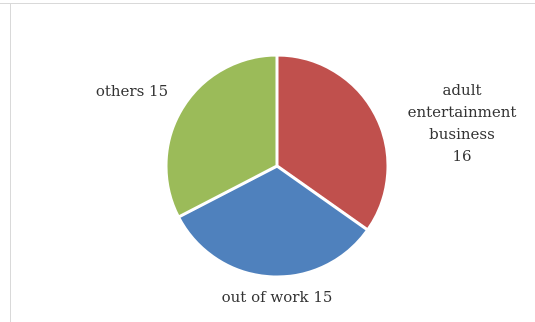 This screenshot has height=322, width=535. I want to click on data-label-line: entertainment, so click(462, 112).